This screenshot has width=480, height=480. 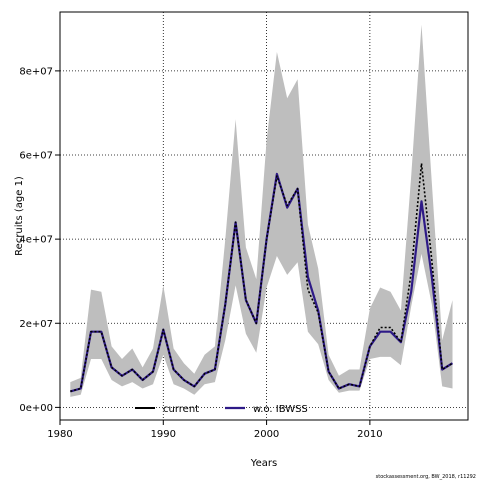 I want to click on y-axis: 0e+00 2e+07 4e+07 6e+07 8e+07, so click(x=39, y=240).